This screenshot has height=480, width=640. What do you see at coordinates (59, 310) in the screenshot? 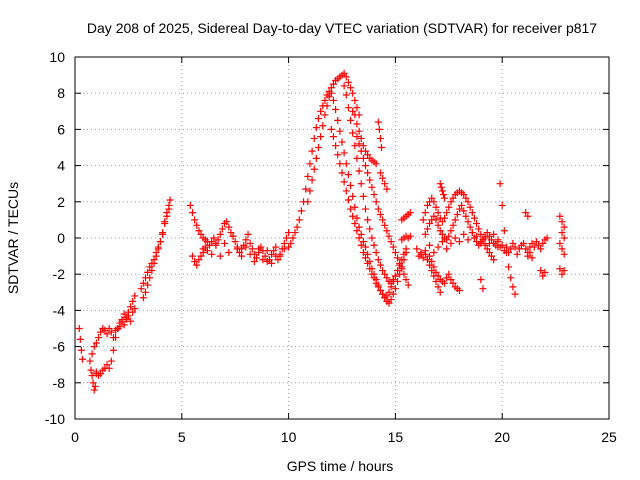
I see `y-tick-label: -4` at bounding box center [59, 310].